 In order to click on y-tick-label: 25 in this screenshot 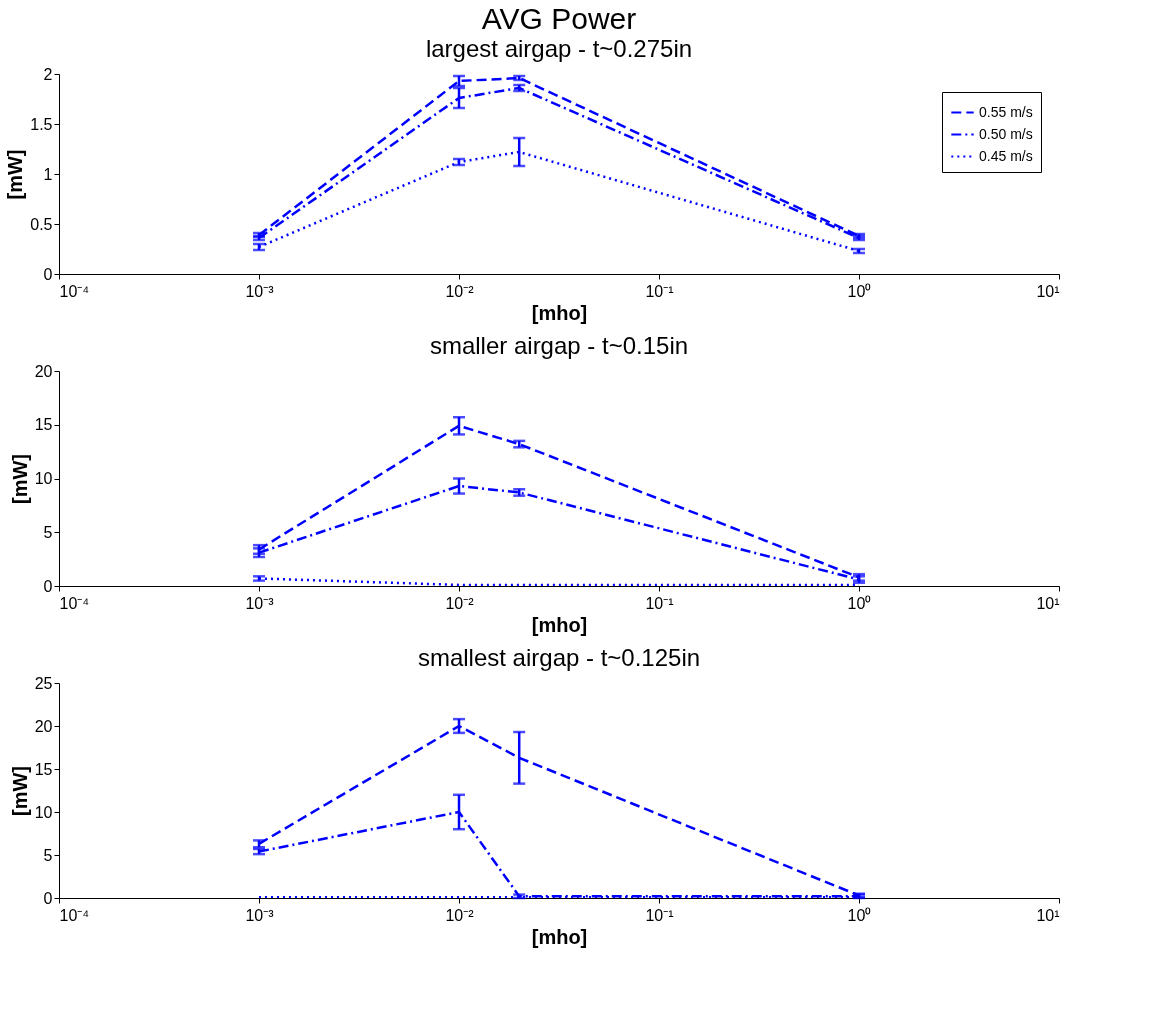, I will do `click(43, 683)`.